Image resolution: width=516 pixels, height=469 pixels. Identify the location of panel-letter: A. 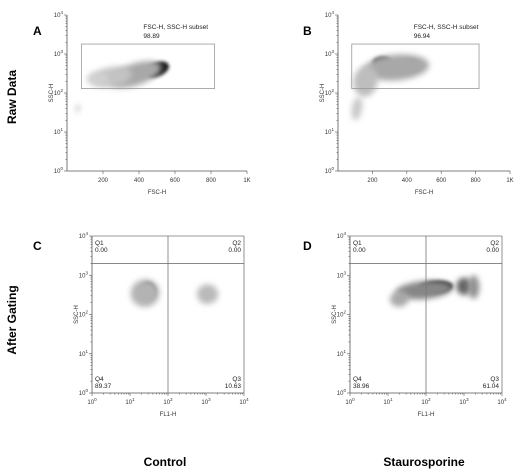
(37, 31).